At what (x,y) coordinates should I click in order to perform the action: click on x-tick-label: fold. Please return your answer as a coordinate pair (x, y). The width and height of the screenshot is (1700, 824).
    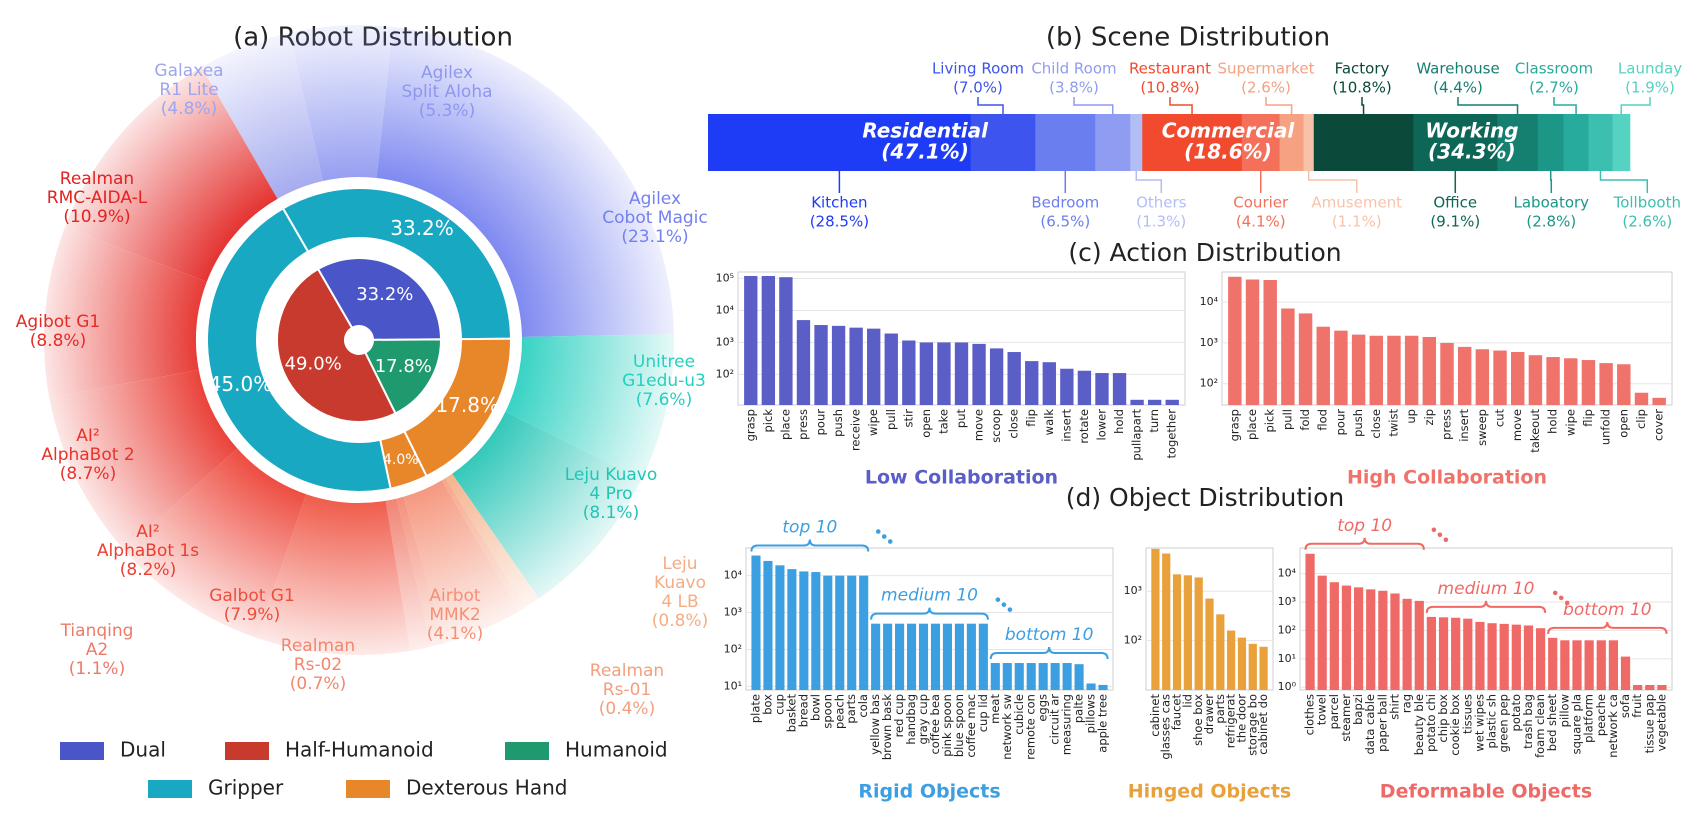
    Looking at the image, I should click on (1305, 420).